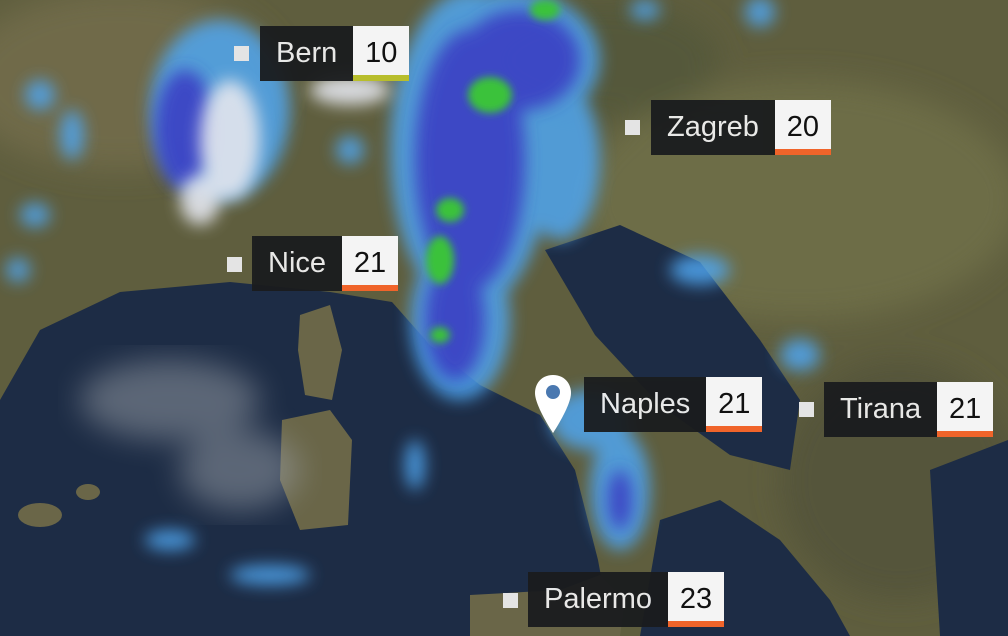  I want to click on city-name: Bern, so click(307, 53).